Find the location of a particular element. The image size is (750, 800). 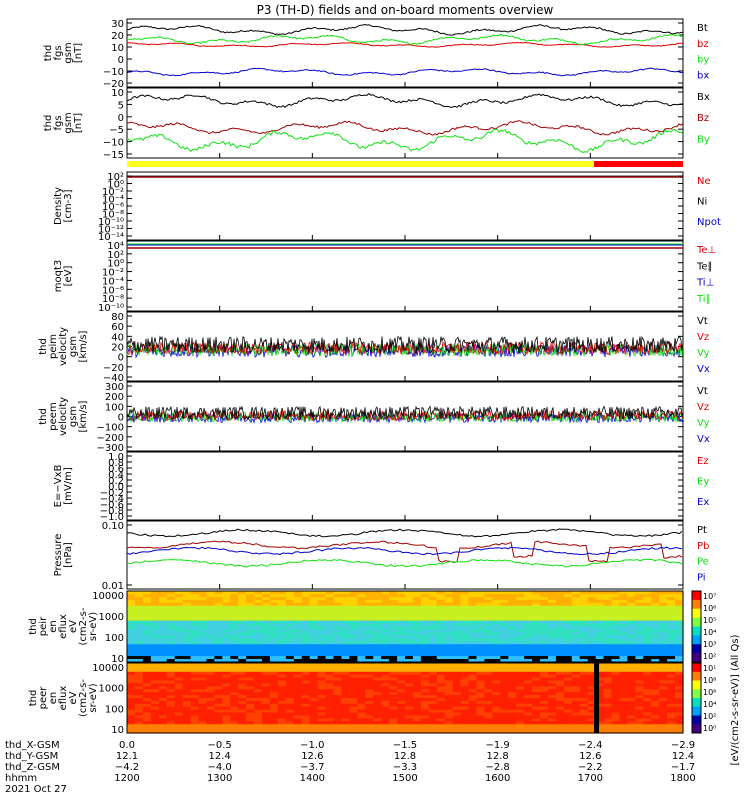

x-tick-value: −1.0 is located at coordinates (312, 745).